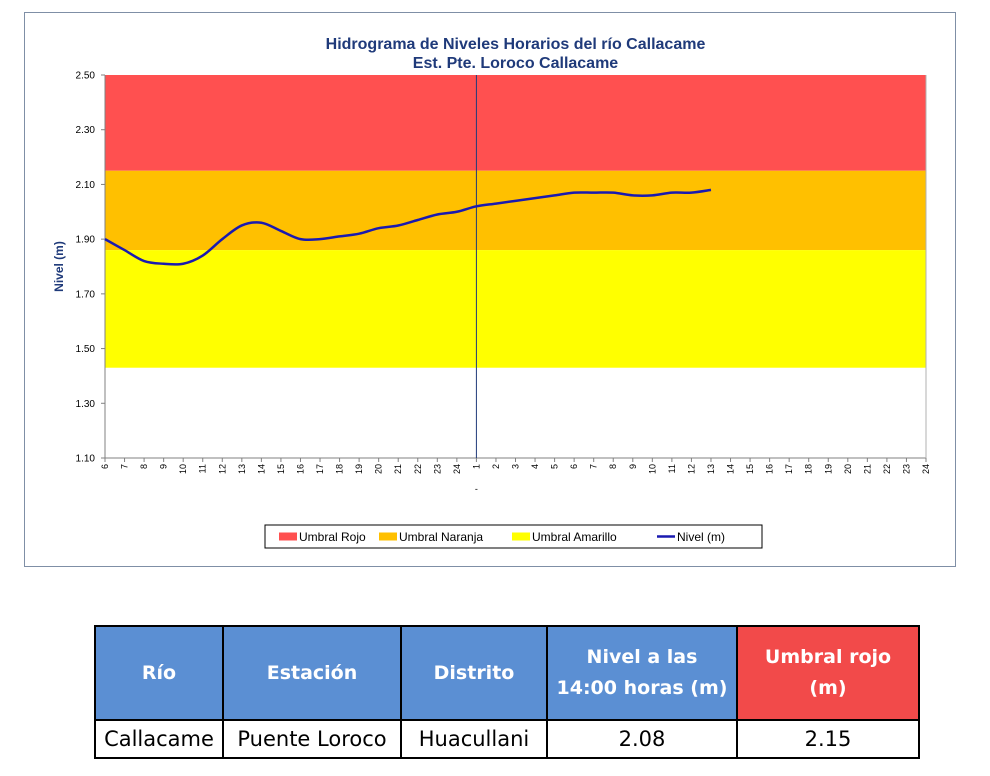  What do you see at coordinates (574, 537) in the screenshot?
I see `legend-label: Umbral Amarillo` at bounding box center [574, 537].